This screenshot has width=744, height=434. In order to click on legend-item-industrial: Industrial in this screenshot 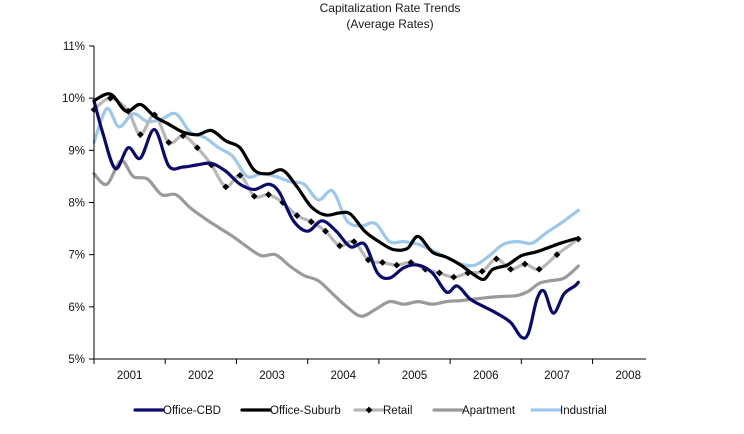, I will do `click(568, 411)`.